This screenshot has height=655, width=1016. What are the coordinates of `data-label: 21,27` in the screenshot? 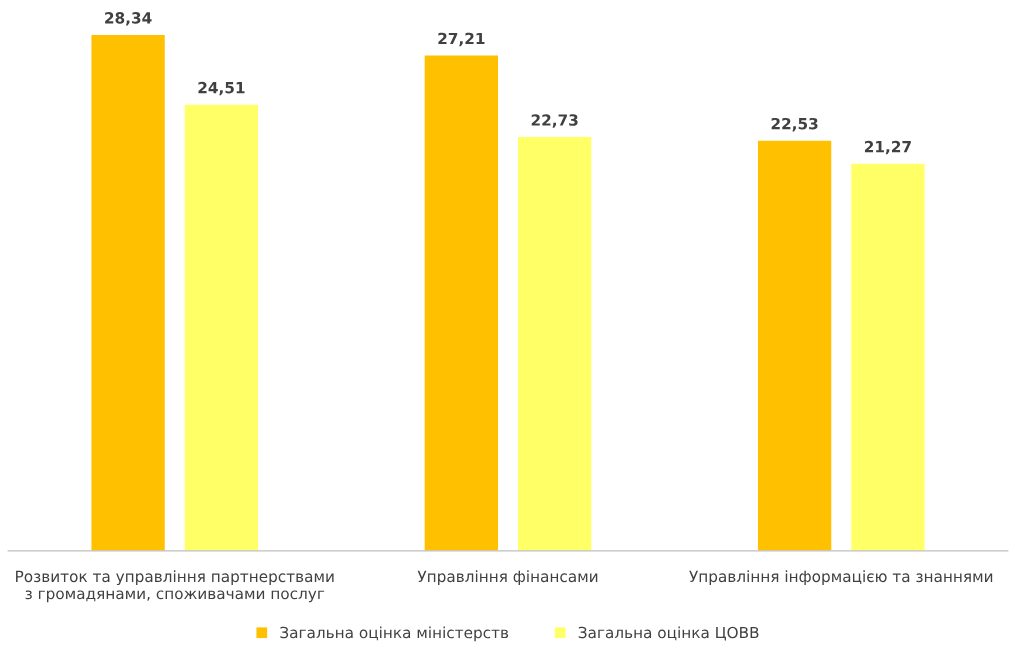 It's located at (887, 147).